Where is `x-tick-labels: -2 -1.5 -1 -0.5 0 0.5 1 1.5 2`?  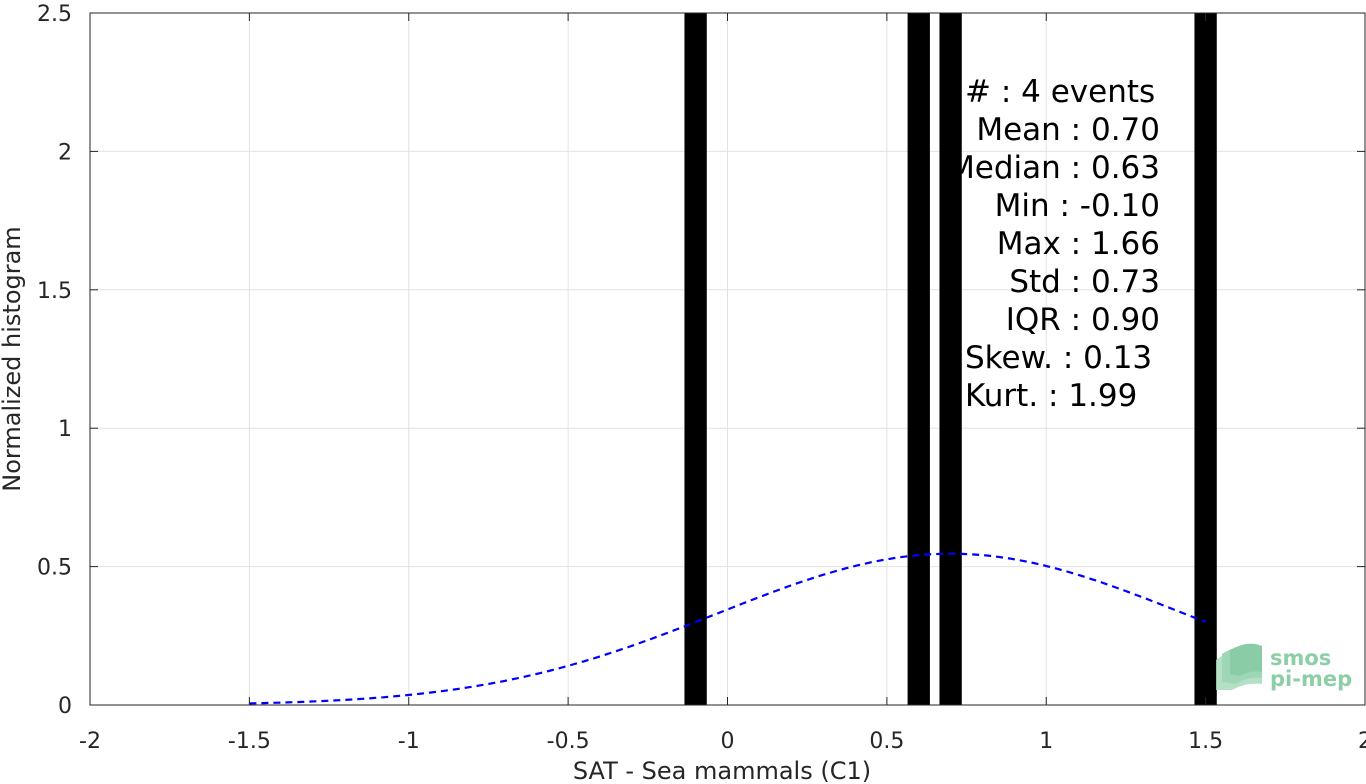 x-tick-labels: -2 -1.5 -1 -0.5 0 0.5 1 1.5 2 is located at coordinates (722, 741).